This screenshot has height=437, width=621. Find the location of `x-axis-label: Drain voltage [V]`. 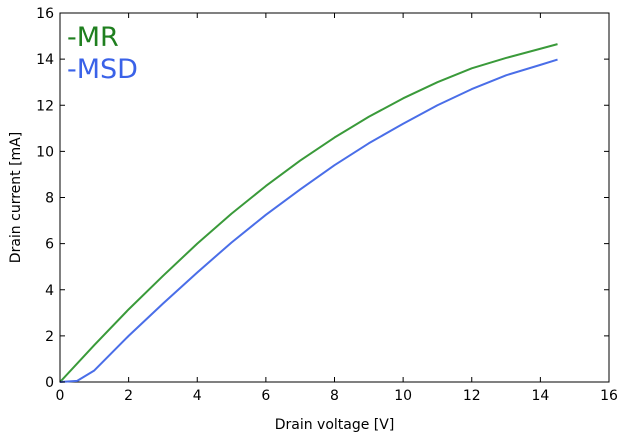

x-axis-label: Drain voltage [V] is located at coordinates (335, 425).